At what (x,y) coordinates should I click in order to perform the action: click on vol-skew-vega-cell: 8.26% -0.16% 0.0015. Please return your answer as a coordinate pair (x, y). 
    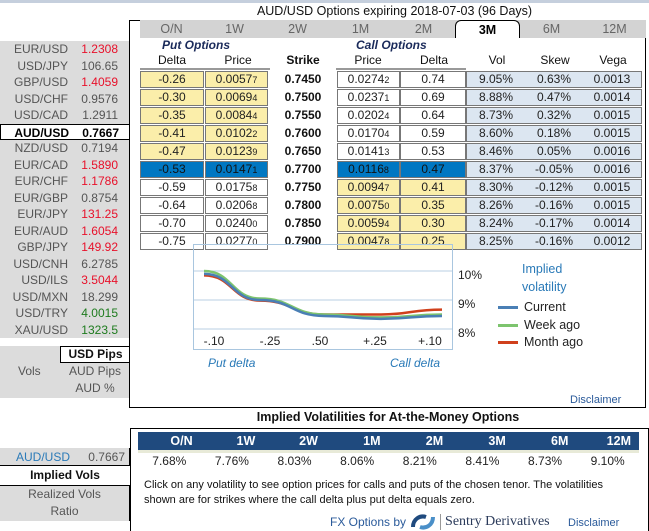
    Looking at the image, I should click on (554, 205).